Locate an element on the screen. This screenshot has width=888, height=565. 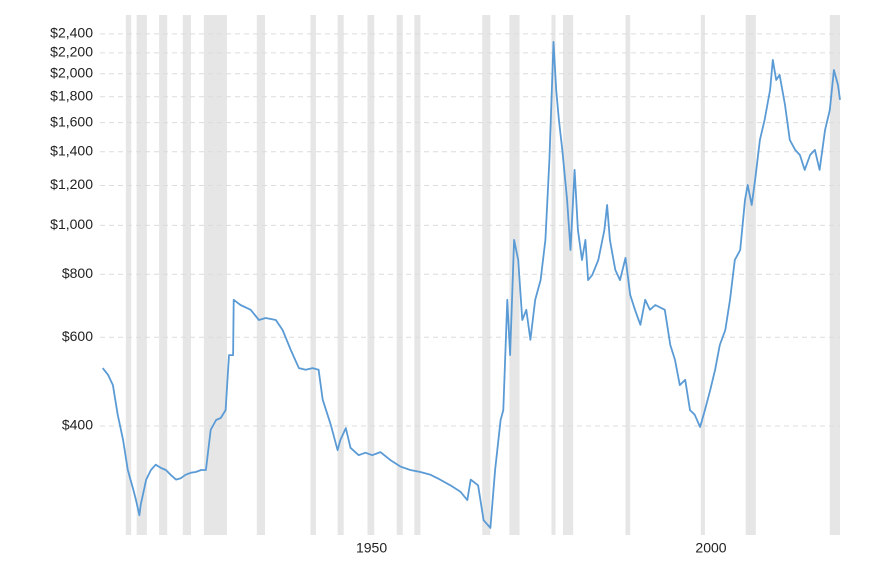
y-tick-label: $1,800 is located at coordinates (71, 96).